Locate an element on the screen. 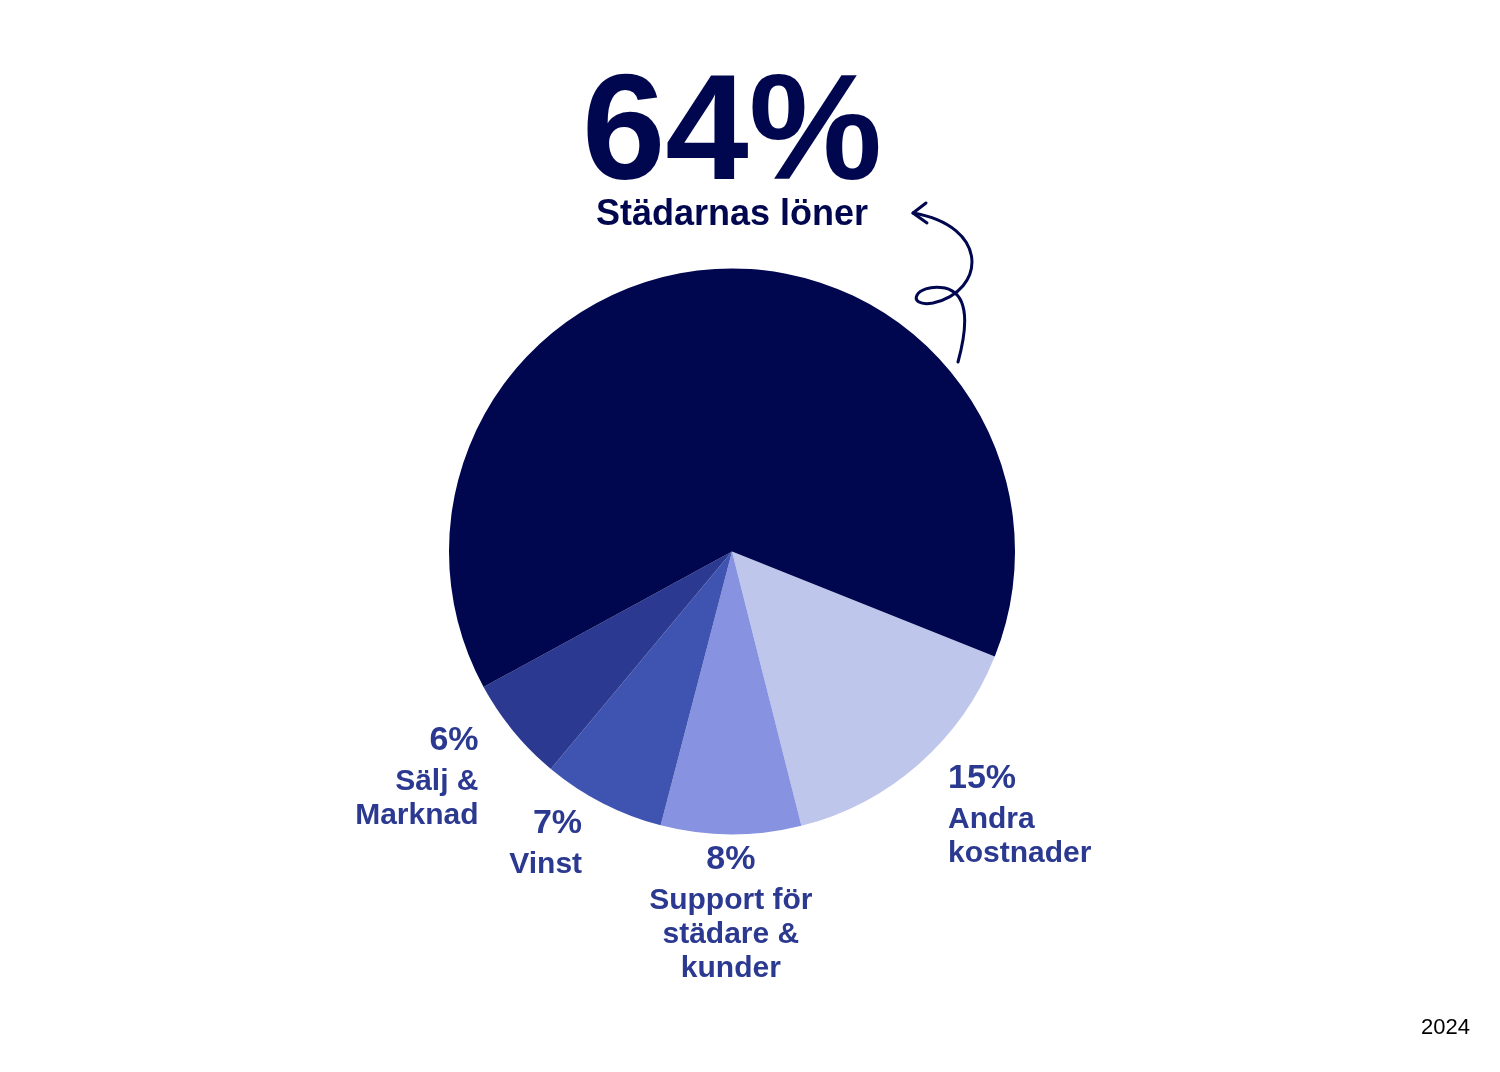 This screenshot has width=1500, height=1072. data-label: 15% is located at coordinates (982, 776).